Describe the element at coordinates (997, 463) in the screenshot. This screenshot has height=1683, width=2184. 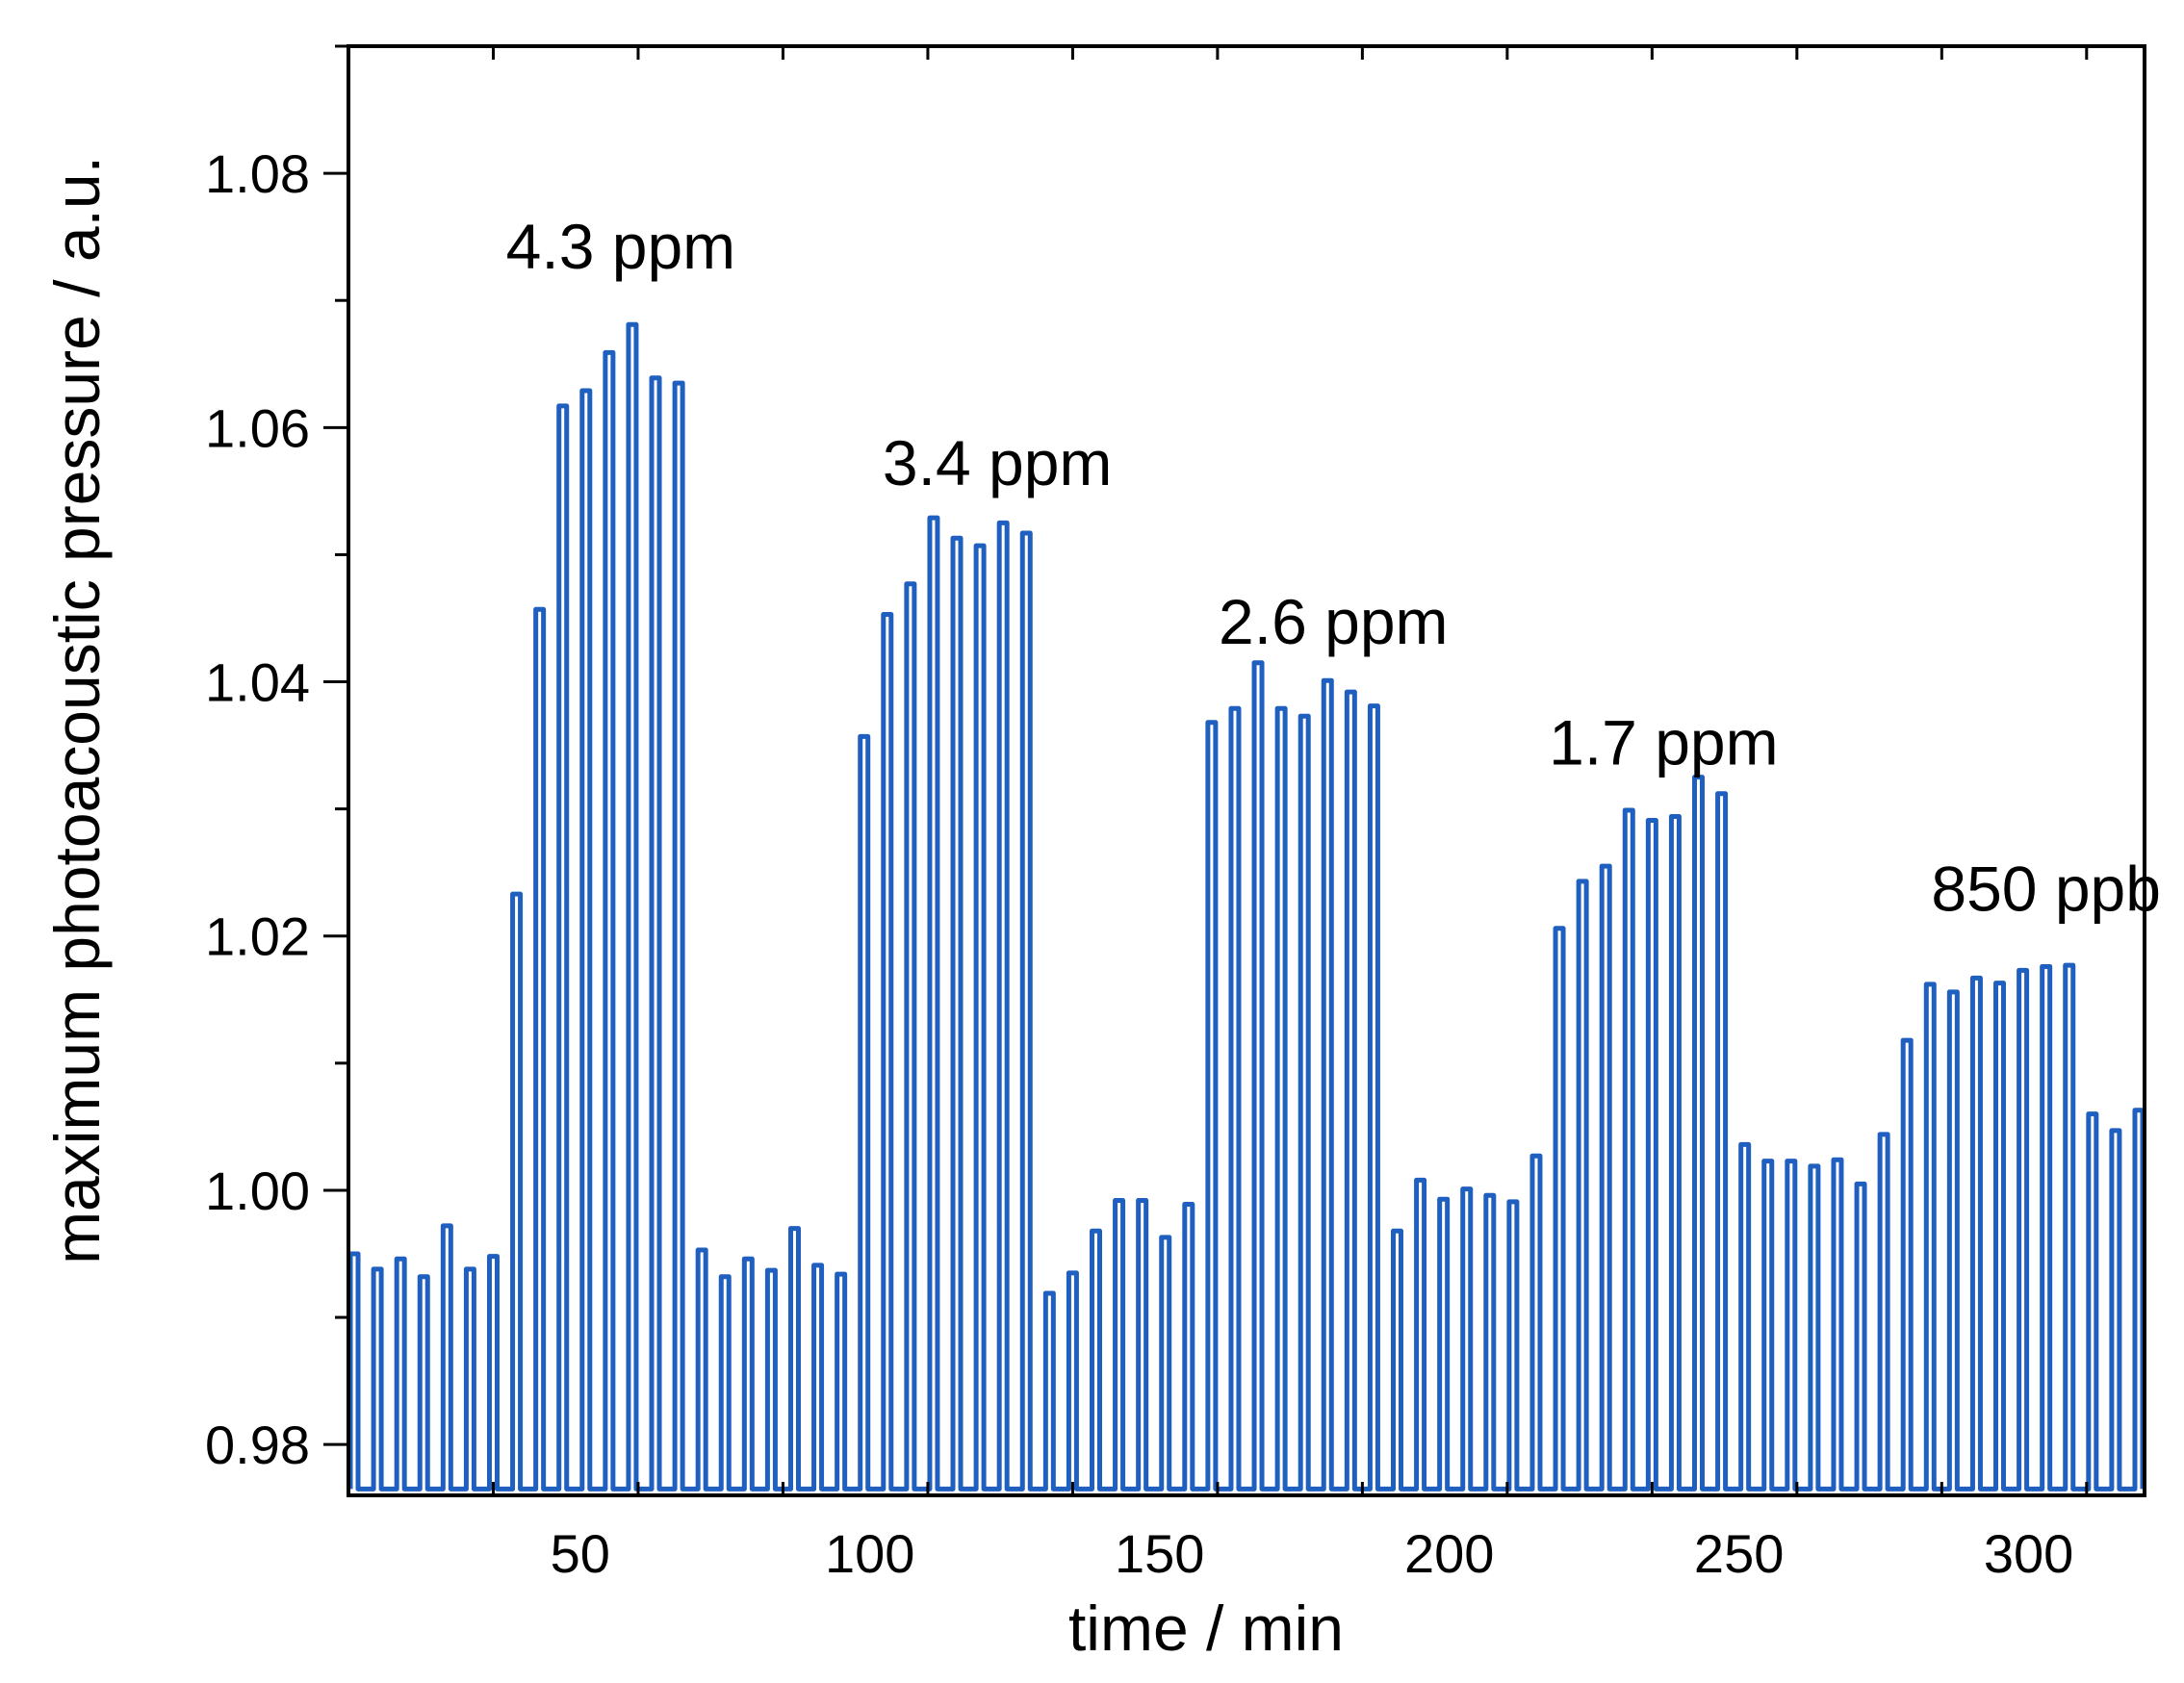
I see `concentration-annotation: 3.4 ppm` at that location.